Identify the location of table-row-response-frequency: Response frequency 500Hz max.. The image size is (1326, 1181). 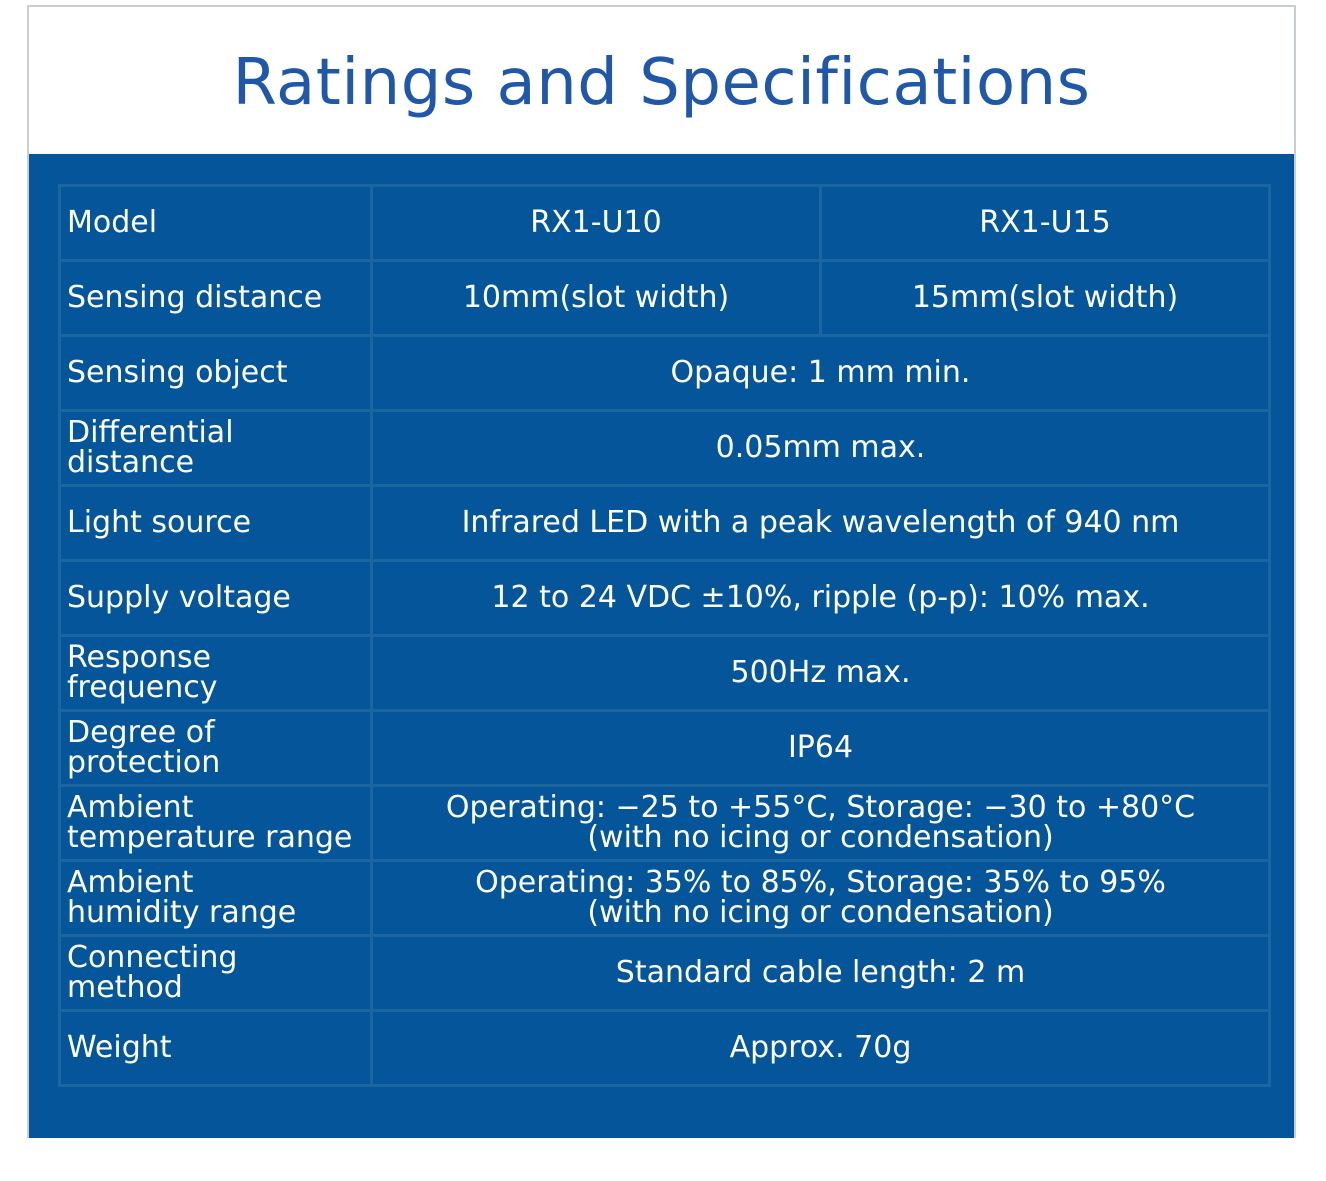
(664, 673).